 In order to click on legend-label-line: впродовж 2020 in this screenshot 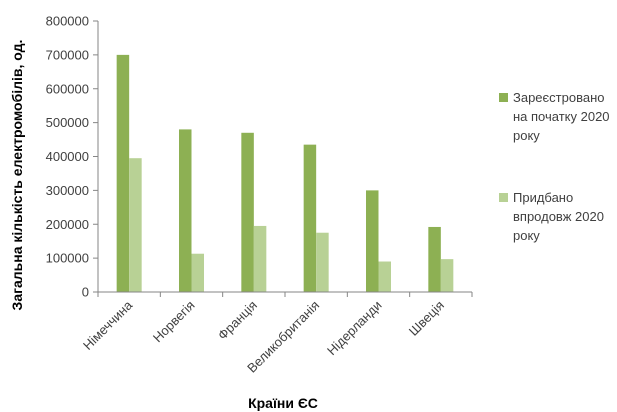, I will do `click(558, 216)`.